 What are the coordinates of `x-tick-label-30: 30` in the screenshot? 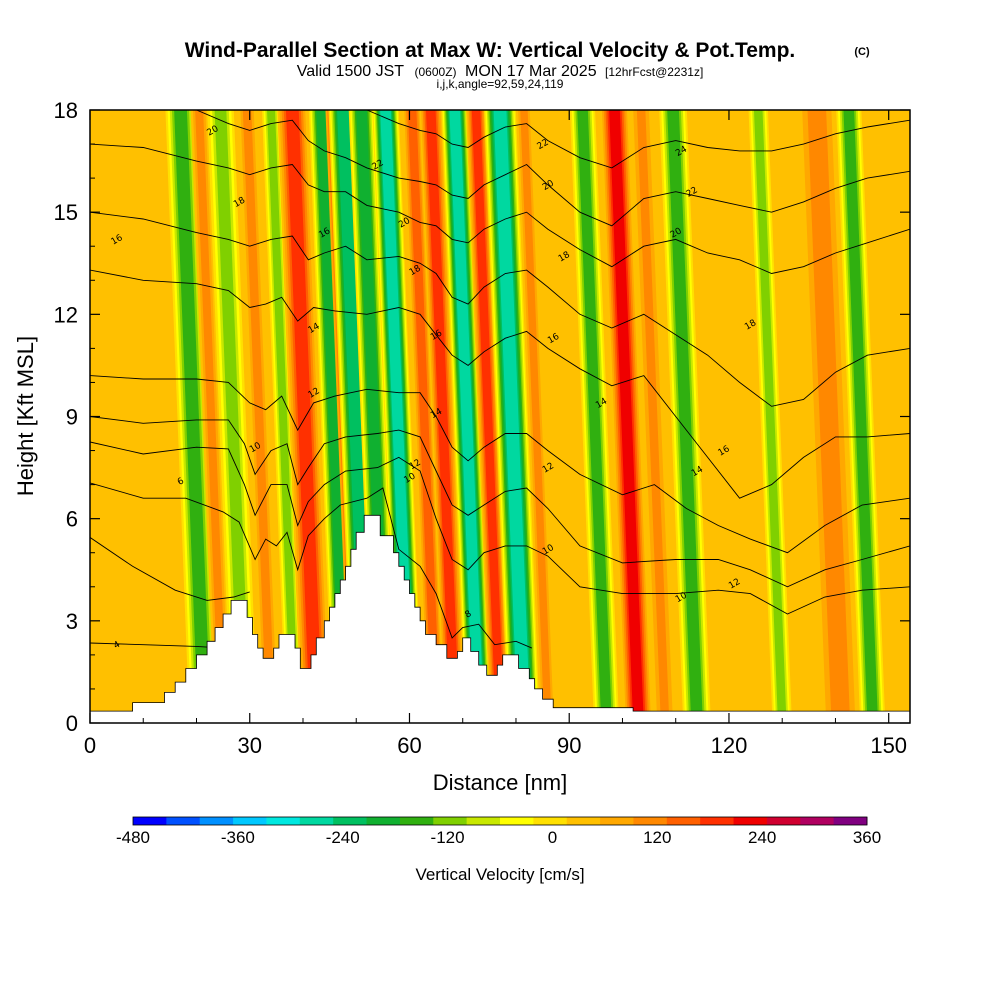 It's located at (249, 745).